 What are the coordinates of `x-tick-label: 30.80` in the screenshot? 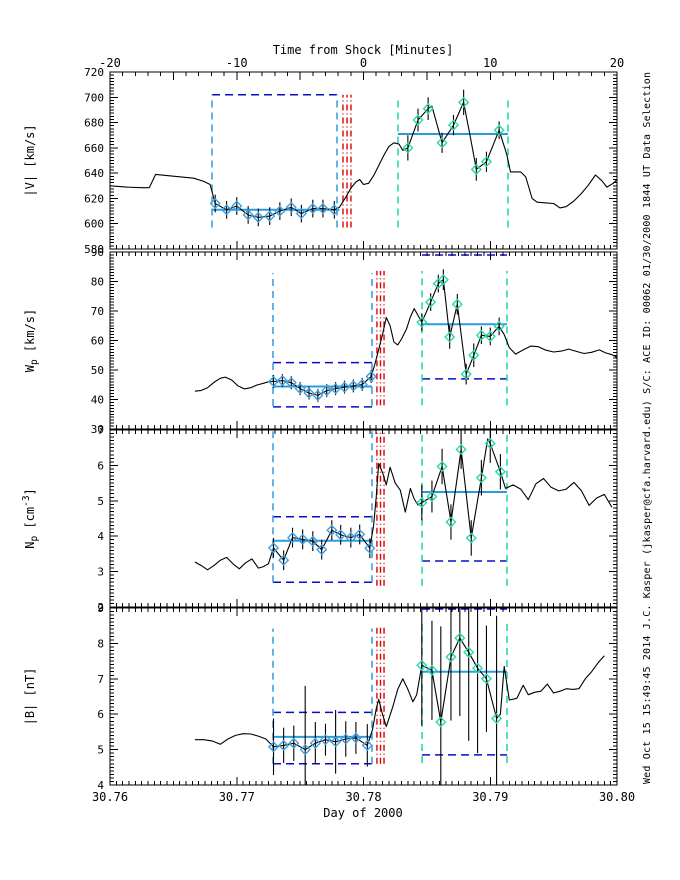 It's located at (617, 797).